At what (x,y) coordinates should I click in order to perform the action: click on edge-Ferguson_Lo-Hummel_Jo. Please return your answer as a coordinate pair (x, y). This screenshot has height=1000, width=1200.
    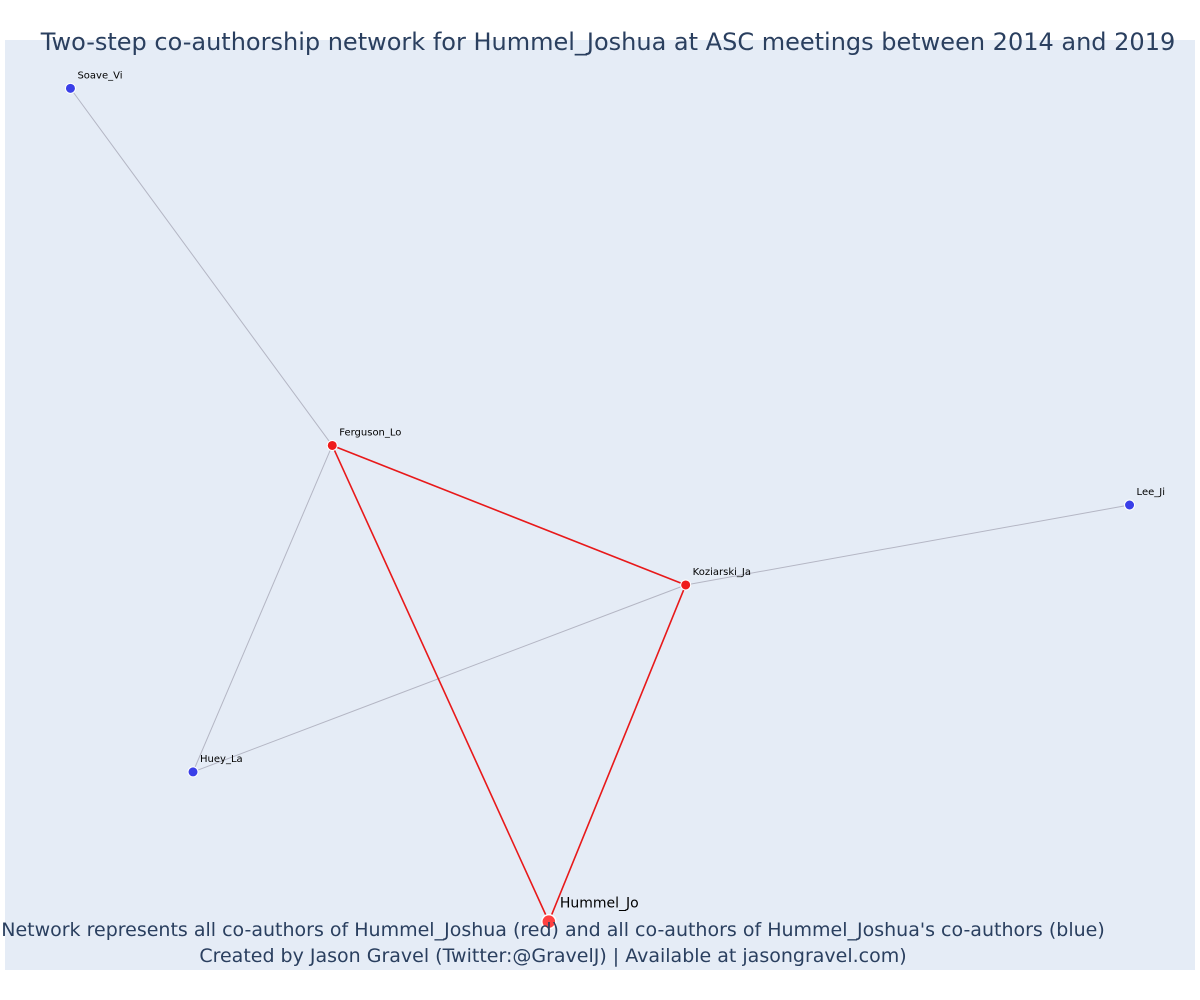
    Looking at the image, I should click on (440, 683).